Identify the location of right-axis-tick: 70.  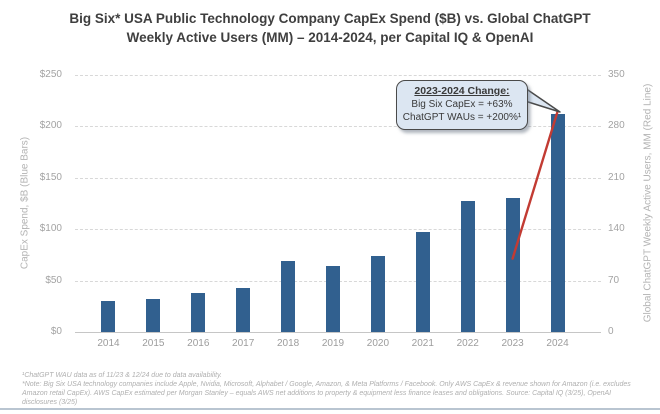
(614, 280).